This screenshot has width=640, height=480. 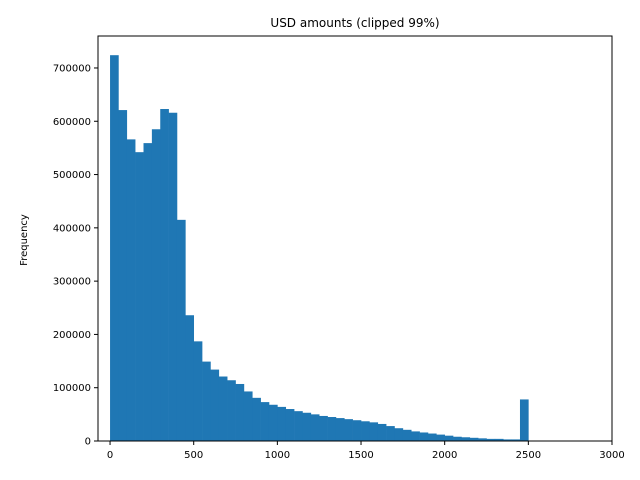 I want to click on x-tick-label: 500, so click(x=193, y=455).